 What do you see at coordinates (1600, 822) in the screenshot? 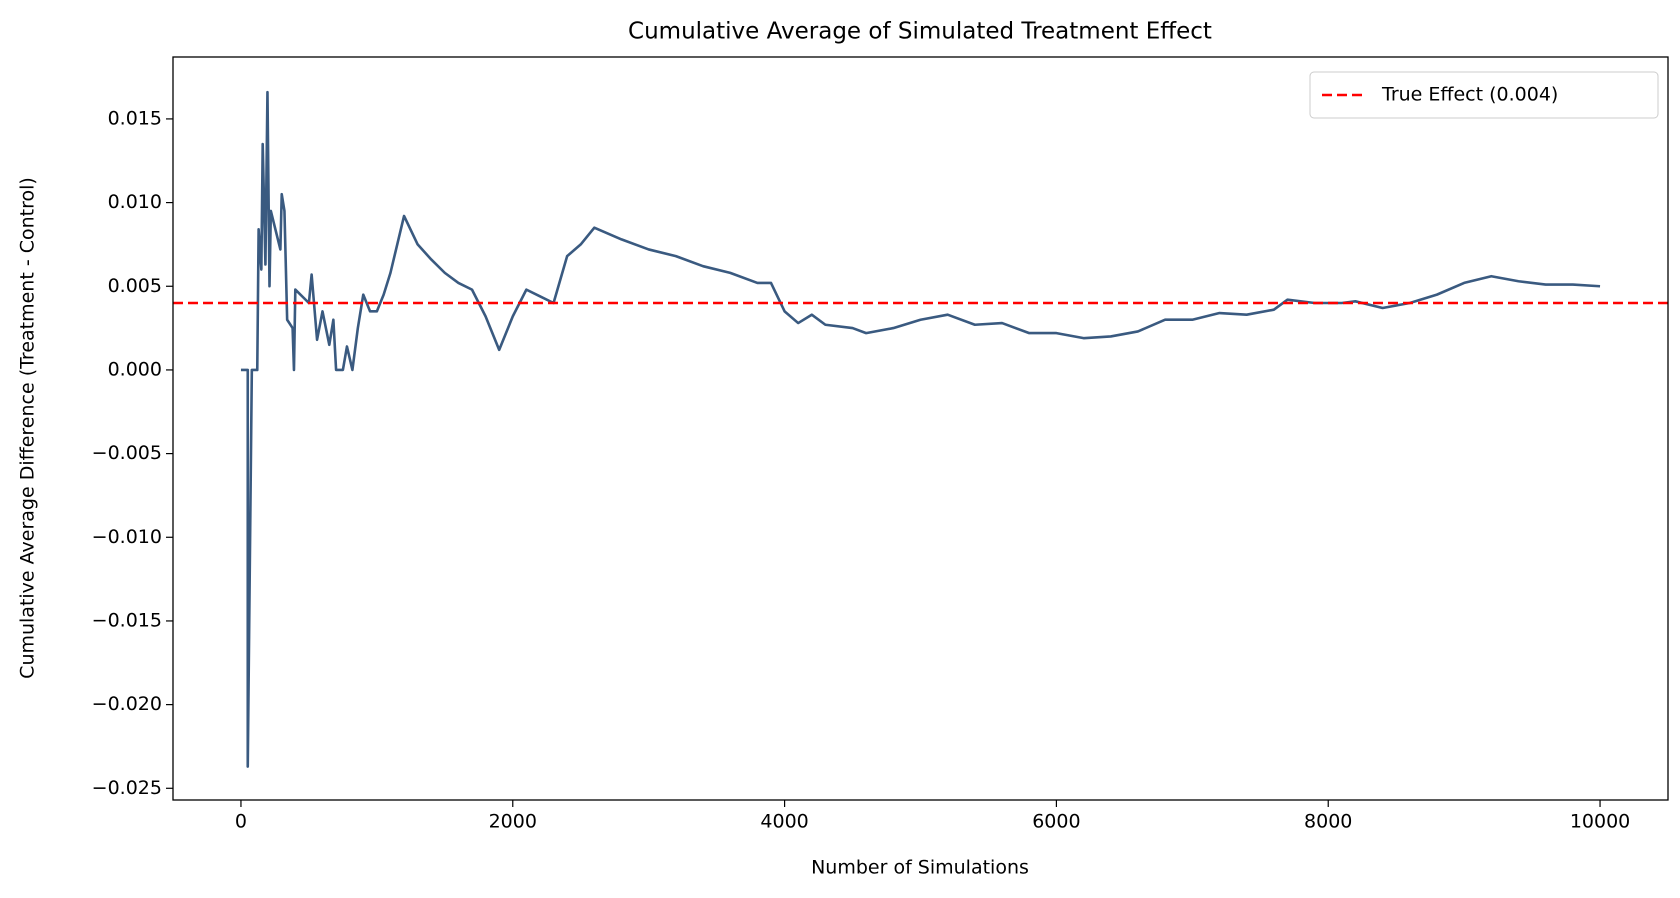
I see `x-tick-label: 10000` at bounding box center [1600, 822].